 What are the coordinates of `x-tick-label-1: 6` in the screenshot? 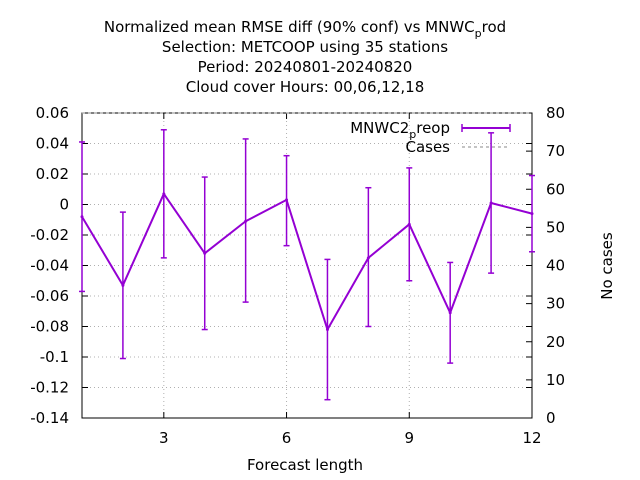 It's located at (287, 438).